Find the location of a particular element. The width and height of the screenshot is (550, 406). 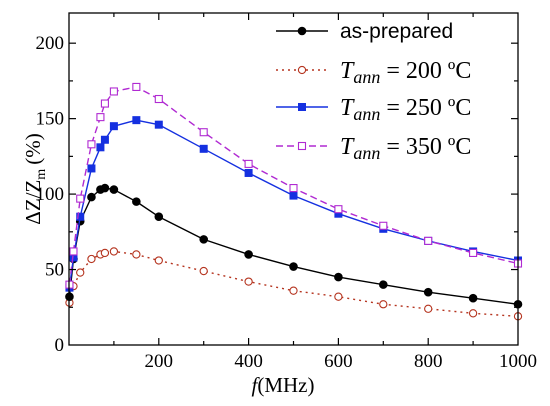

legend-value: = 350 ºC is located at coordinates (425, 147).